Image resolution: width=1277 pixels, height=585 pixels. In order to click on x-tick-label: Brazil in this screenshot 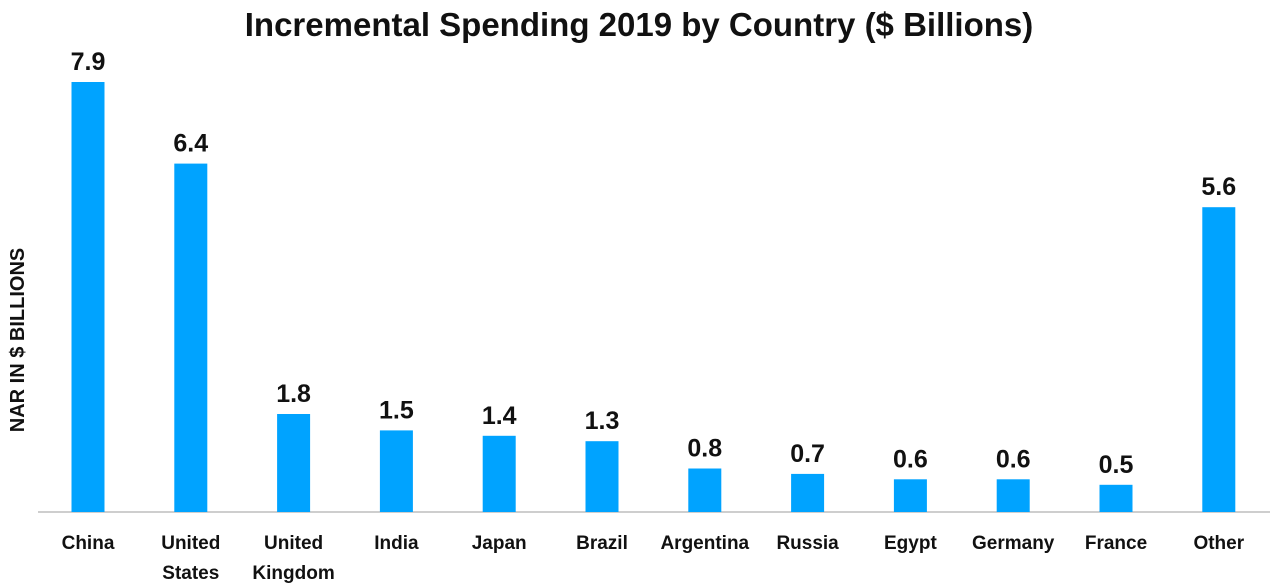, I will do `click(602, 543)`.